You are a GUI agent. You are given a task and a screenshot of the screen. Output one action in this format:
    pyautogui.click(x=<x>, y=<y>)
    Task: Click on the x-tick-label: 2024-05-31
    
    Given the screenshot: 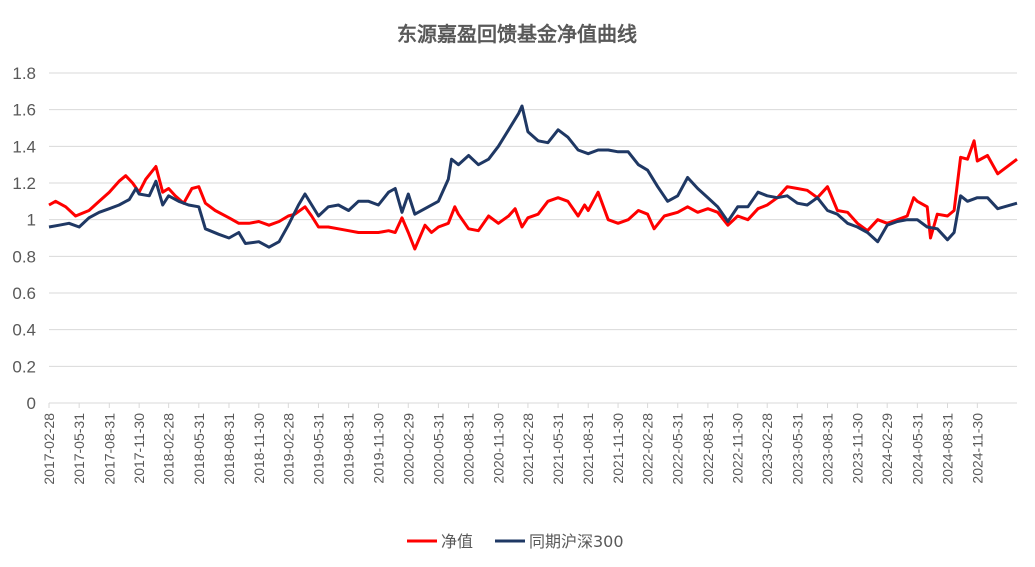 What is the action you would take?
    pyautogui.click(x=917, y=449)
    